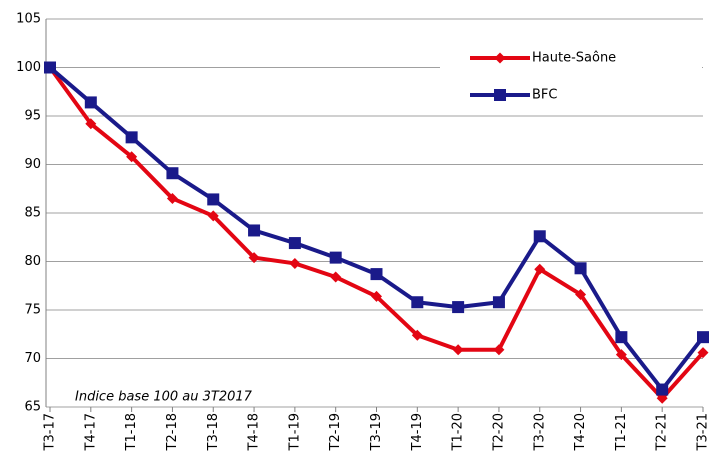  Describe the element at coordinates (539, 432) in the screenshot. I see `x-tick-label: T3-20` at that location.